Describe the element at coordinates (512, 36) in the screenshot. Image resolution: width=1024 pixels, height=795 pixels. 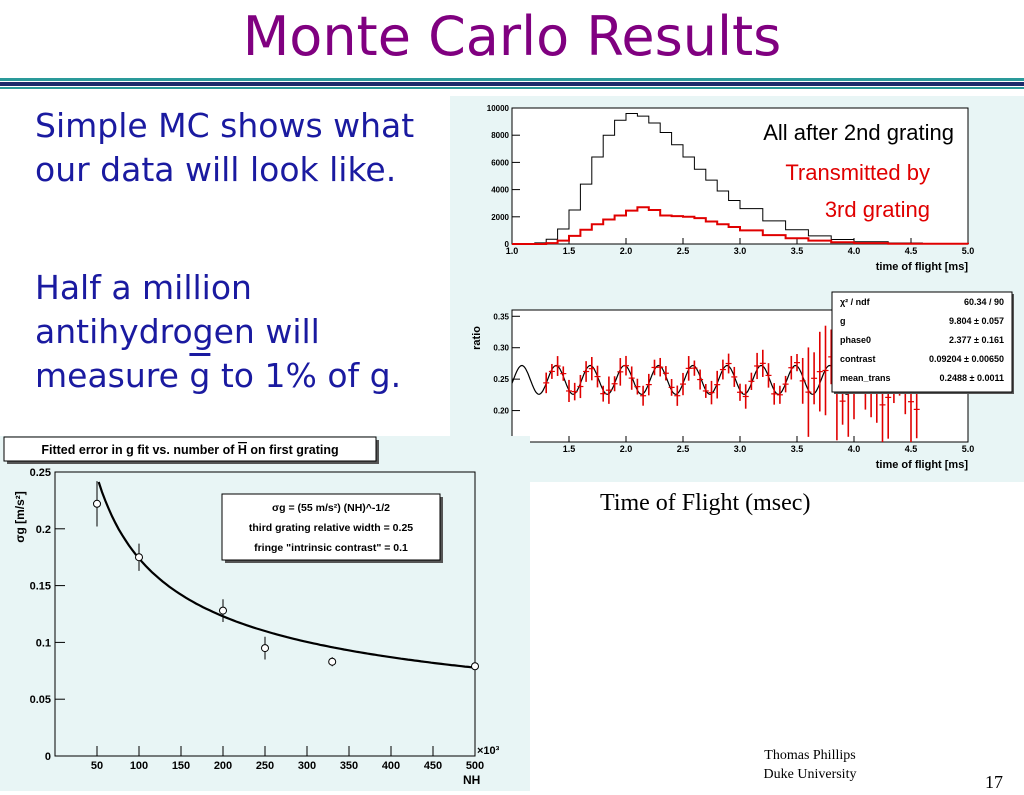
I see `slide-title: Monte Carlo Results` at that location.